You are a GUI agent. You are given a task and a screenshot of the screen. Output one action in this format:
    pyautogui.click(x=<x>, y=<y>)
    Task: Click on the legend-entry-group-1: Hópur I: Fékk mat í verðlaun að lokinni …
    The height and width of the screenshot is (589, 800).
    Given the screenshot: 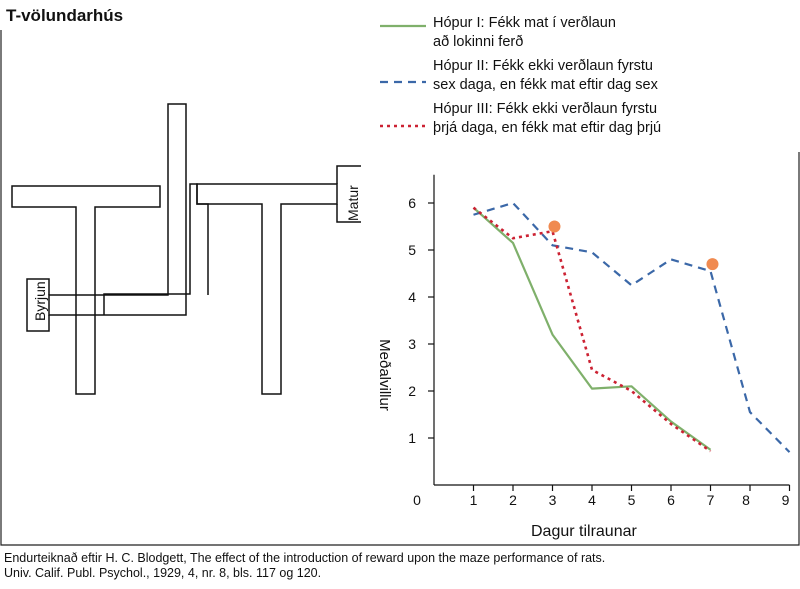 What is the action you would take?
    pyautogui.click(x=524, y=32)
    